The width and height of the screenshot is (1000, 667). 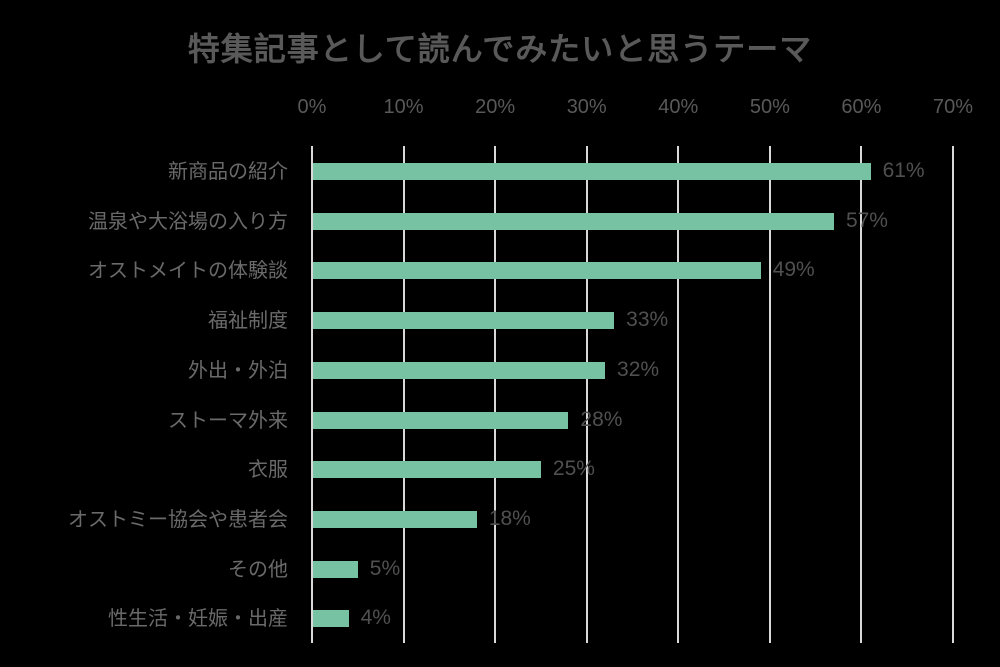 I want to click on category-label: 衣服, so click(x=268, y=469).